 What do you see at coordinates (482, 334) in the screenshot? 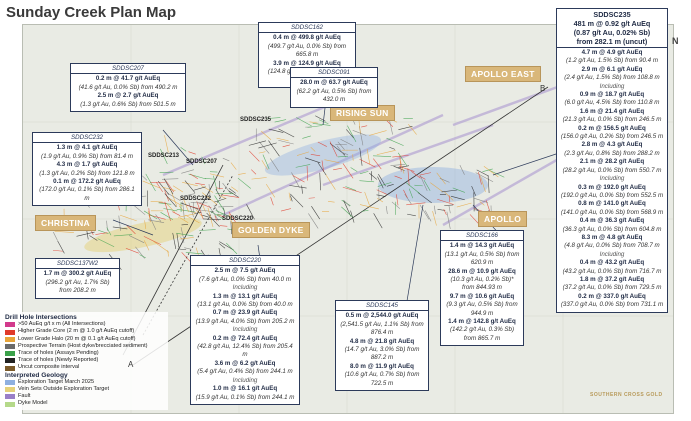
I see `callout-line: (142.2 g/t Au, 0.3% Sb) from 865.7 m` at bounding box center [482, 334].